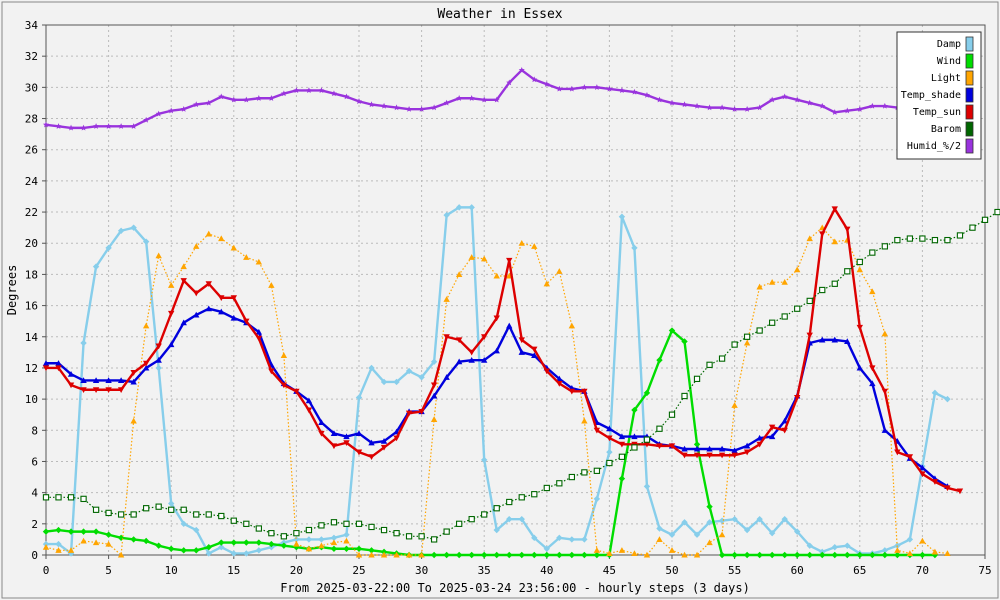  Describe the element at coordinates (34, 555) in the screenshot. I see `y-tick-label: 0` at that location.